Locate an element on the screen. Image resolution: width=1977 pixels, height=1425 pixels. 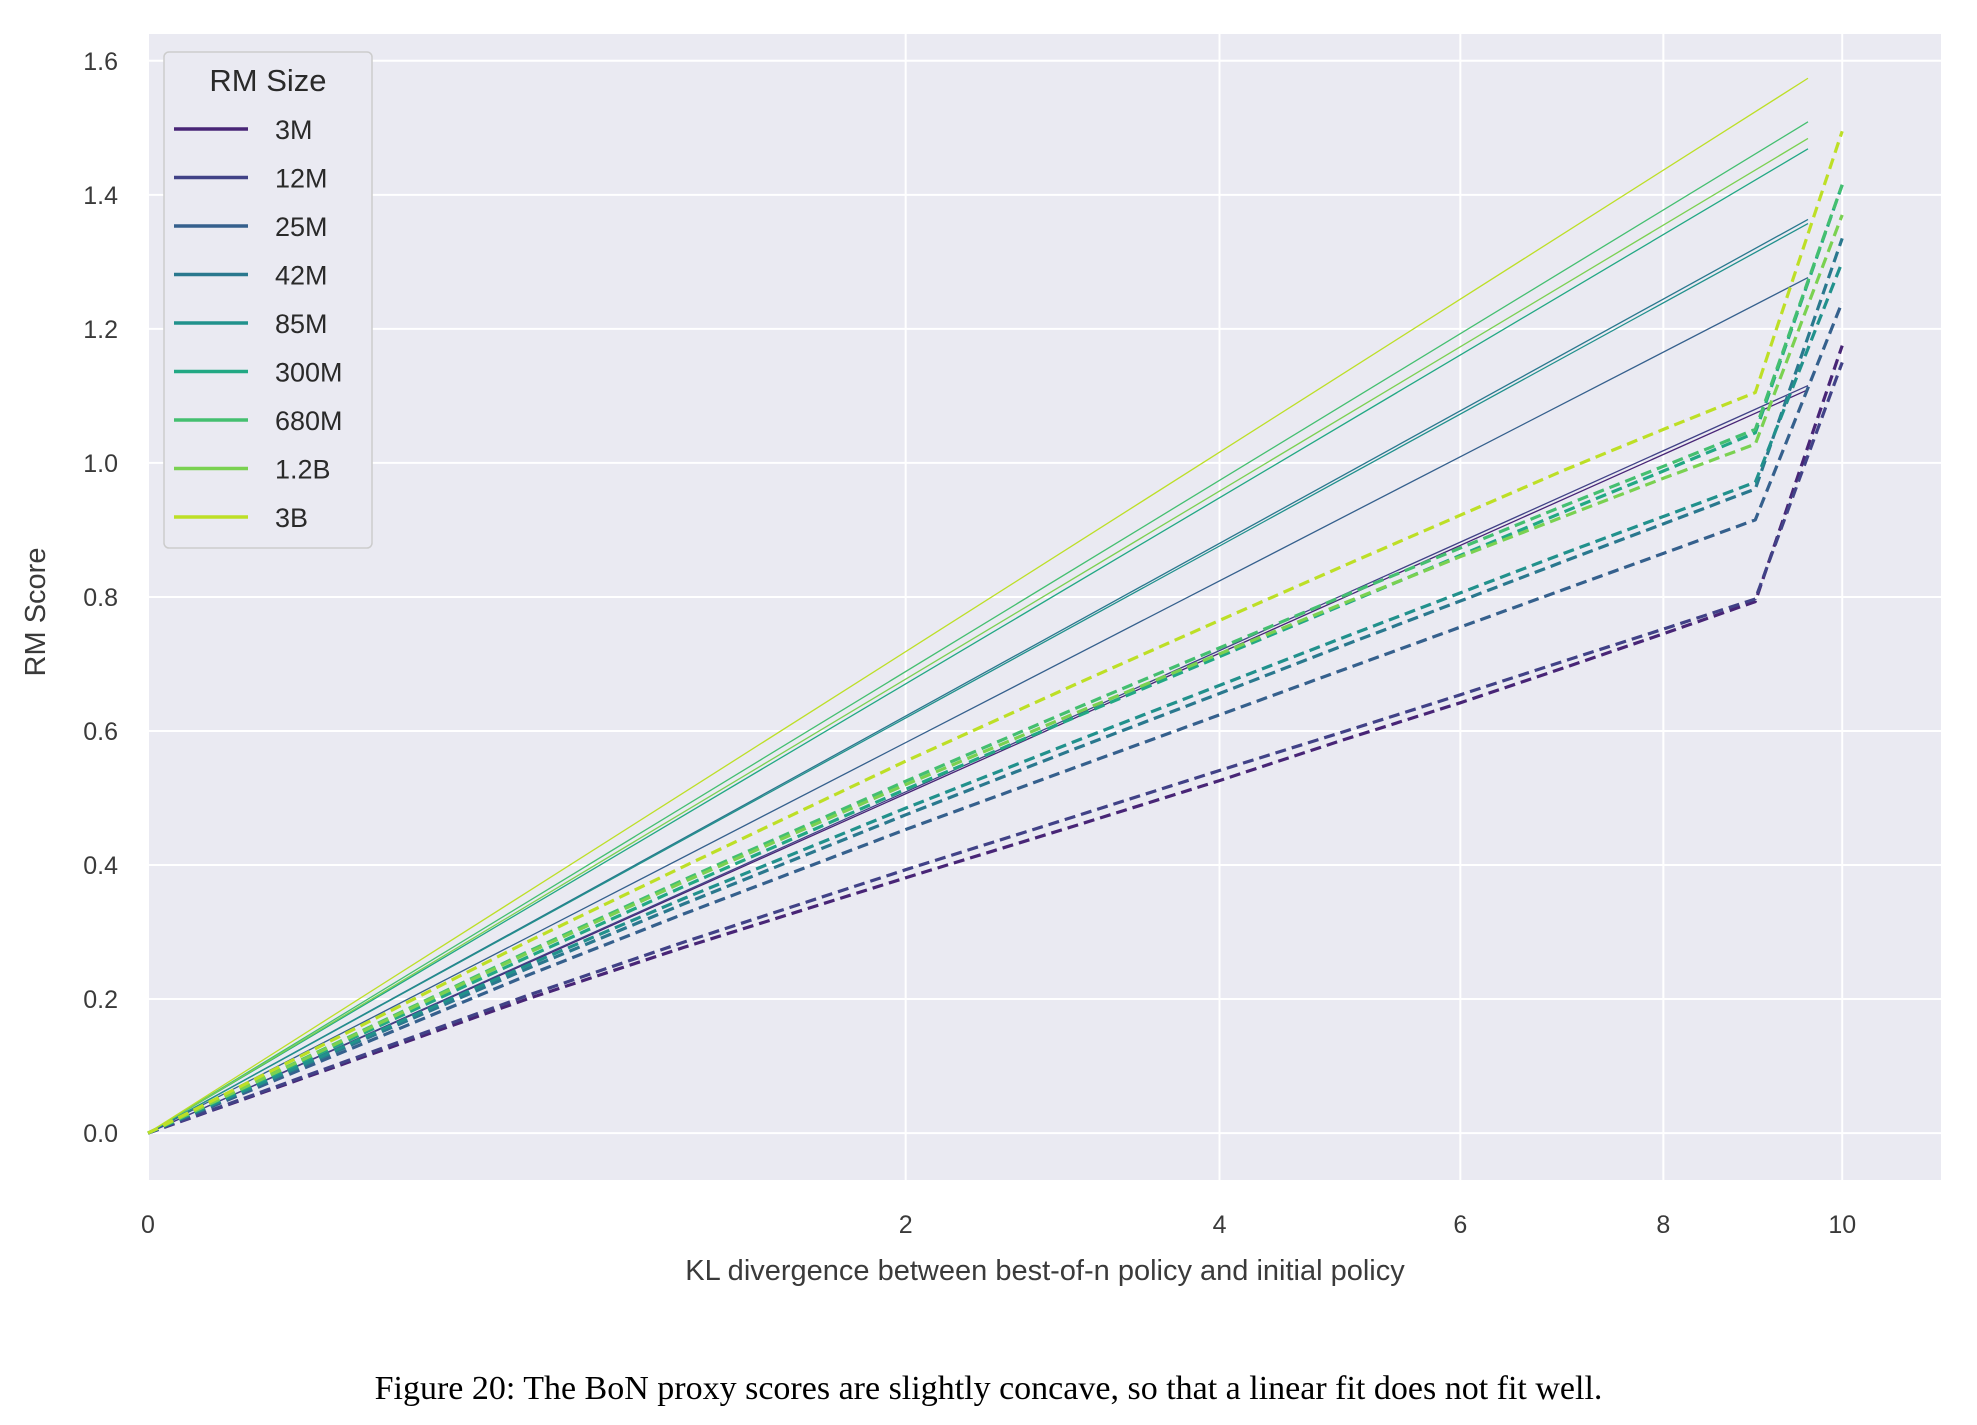
x-tick-label: 0 is located at coordinates (148, 1225).